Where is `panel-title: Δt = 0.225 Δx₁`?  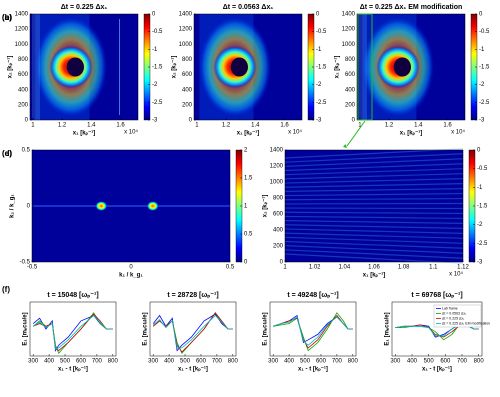 panel-title: Δt = 0.225 Δx₁ is located at coordinates (84, 7).